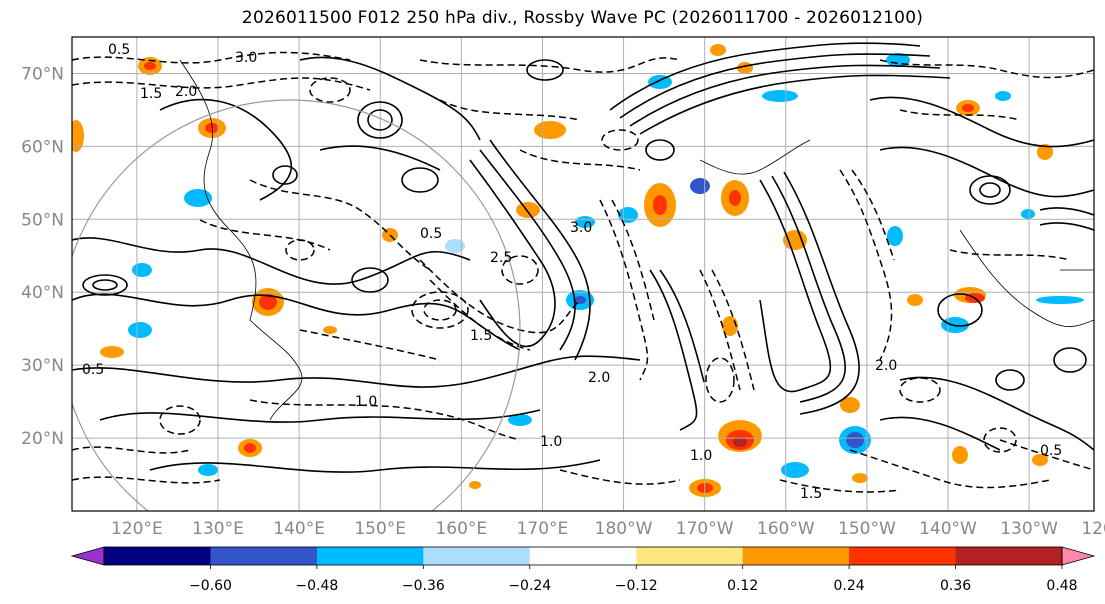 This screenshot has height=604, width=1105. Describe the element at coordinates (423, 586) in the screenshot. I see `colorbar-tick-label: −0.36` at that location.